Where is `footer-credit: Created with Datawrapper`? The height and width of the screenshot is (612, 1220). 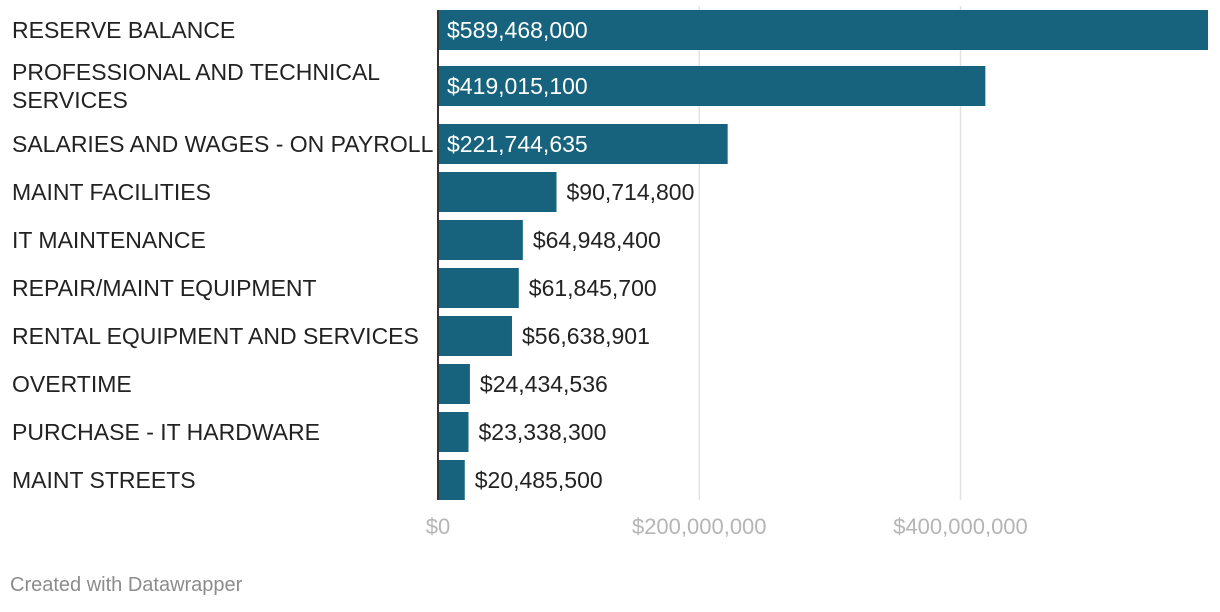 footer-credit: Created with Datawrapper is located at coordinates (126, 585).